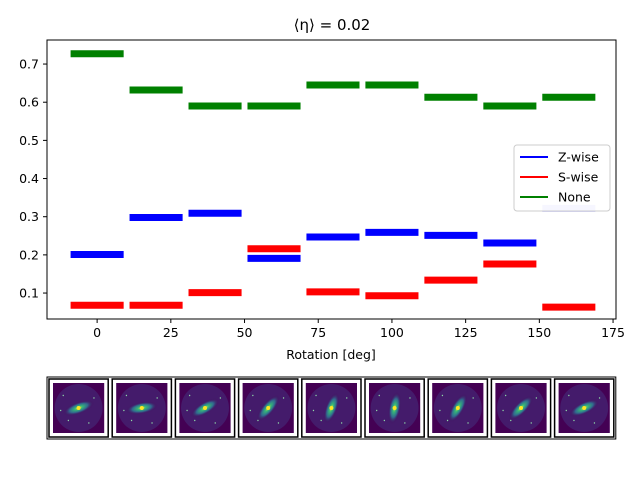 Image resolution: width=640 pixels, height=480 pixels. Describe the element at coordinates (29, 254) in the screenshot. I see `y-tick-label: 0.2` at that location.